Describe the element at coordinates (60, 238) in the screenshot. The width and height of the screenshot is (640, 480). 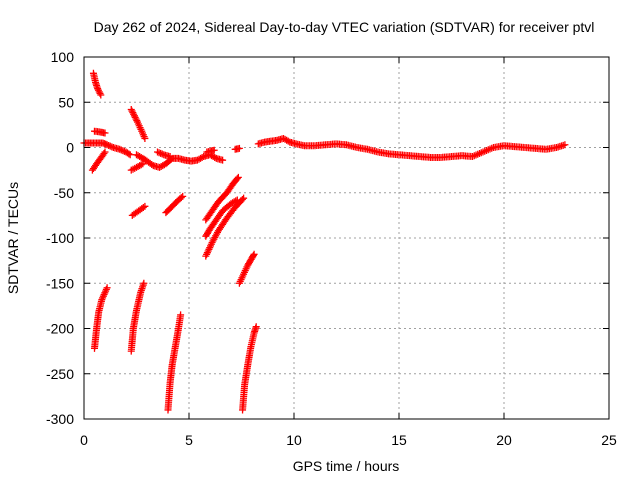
I see `y-tick-label: -100` at that location.